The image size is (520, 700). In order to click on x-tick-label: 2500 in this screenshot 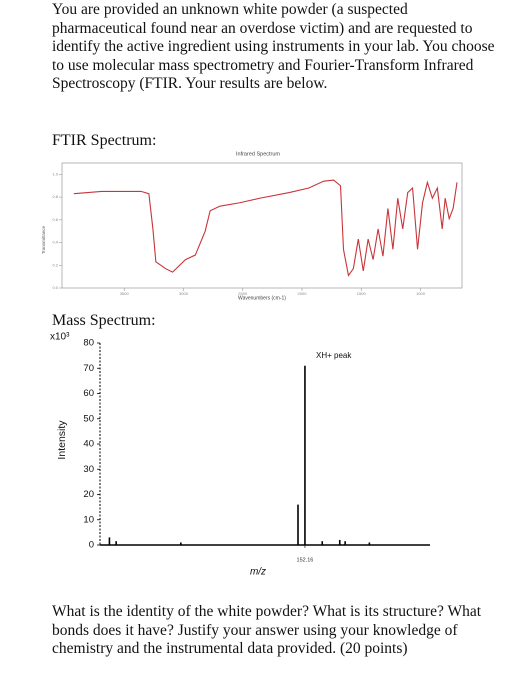, I will do `click(243, 293)`.